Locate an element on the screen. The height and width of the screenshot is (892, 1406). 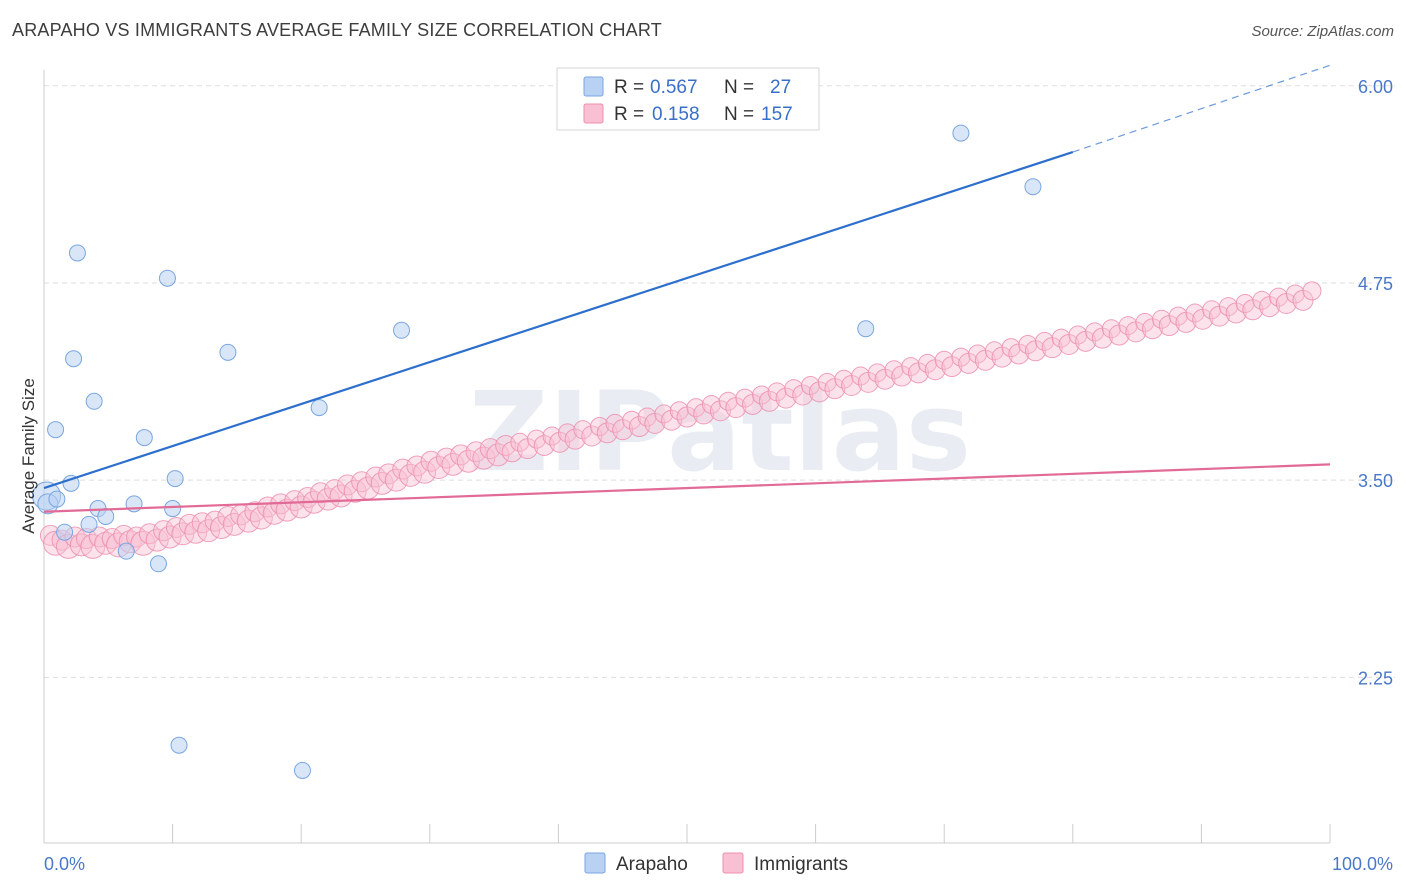
immigrants-trend-line is located at coordinates (687, 488).